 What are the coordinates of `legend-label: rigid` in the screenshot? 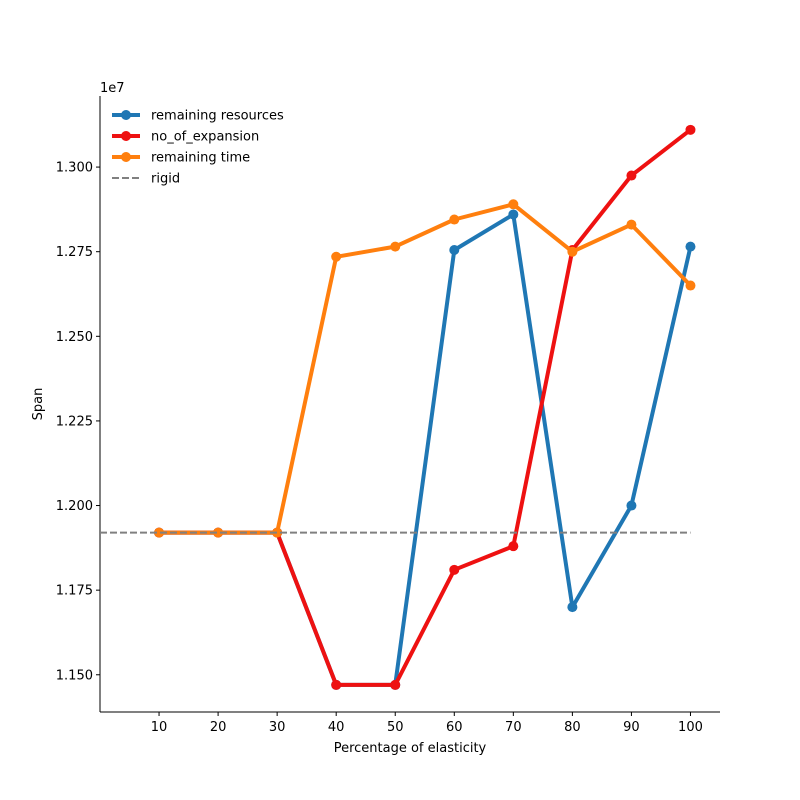 It's located at (165, 179).